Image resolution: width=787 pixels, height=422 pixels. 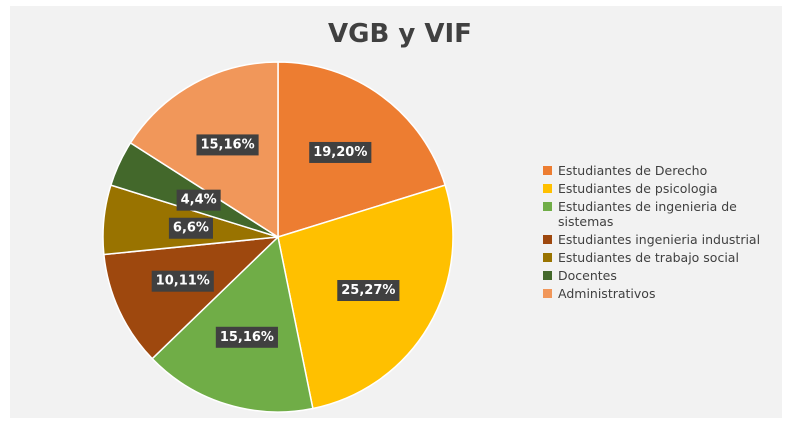 I want to click on data-label-text: 25,27%, so click(x=368, y=290).